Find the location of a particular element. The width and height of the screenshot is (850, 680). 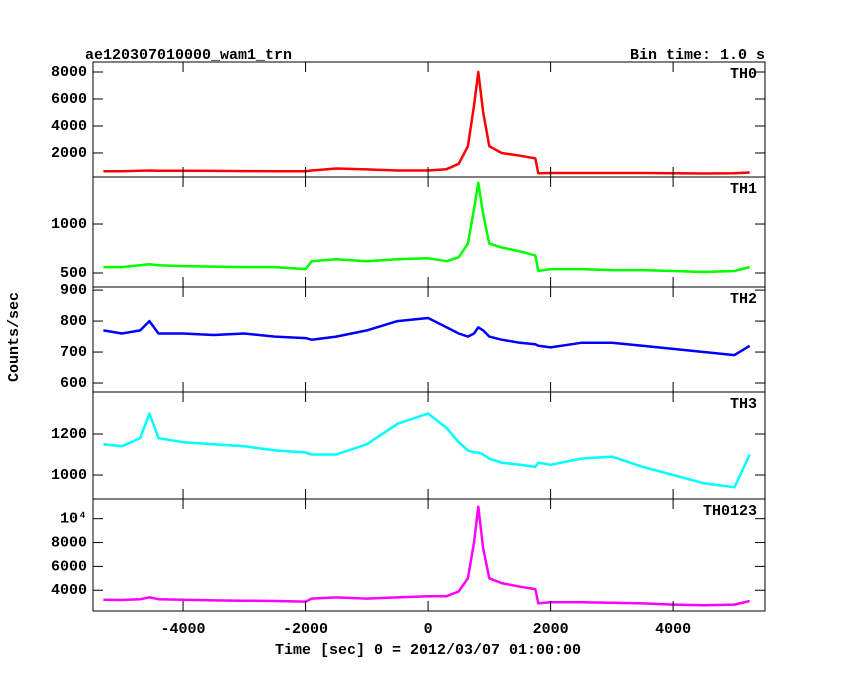

x-tick-label: 0 is located at coordinates (428, 629).